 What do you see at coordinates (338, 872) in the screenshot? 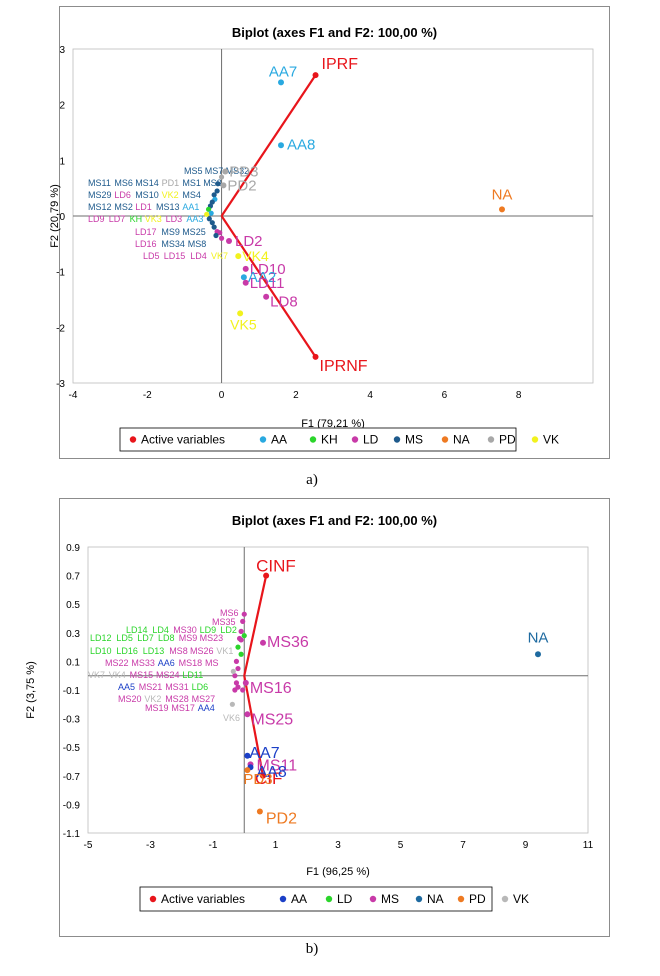
I see `x-axis-label: F1 (96,25 %)` at bounding box center [338, 872].